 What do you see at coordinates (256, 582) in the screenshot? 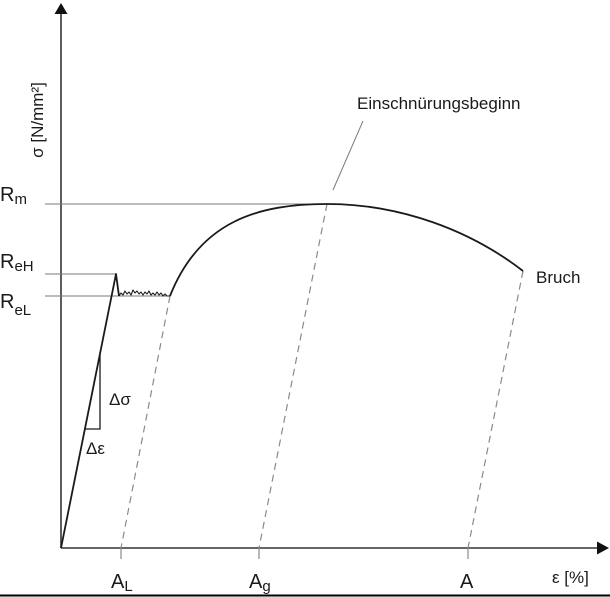
I see `ag-main: A` at bounding box center [256, 582].